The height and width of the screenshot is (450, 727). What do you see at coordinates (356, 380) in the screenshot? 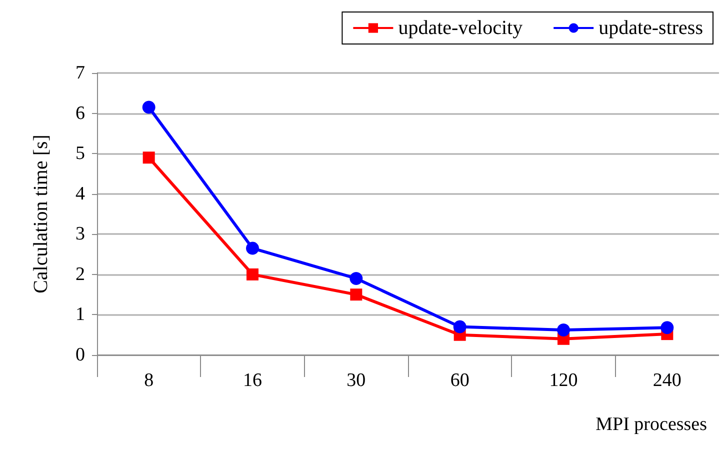
I see `x-tick-label: 30` at bounding box center [356, 380].